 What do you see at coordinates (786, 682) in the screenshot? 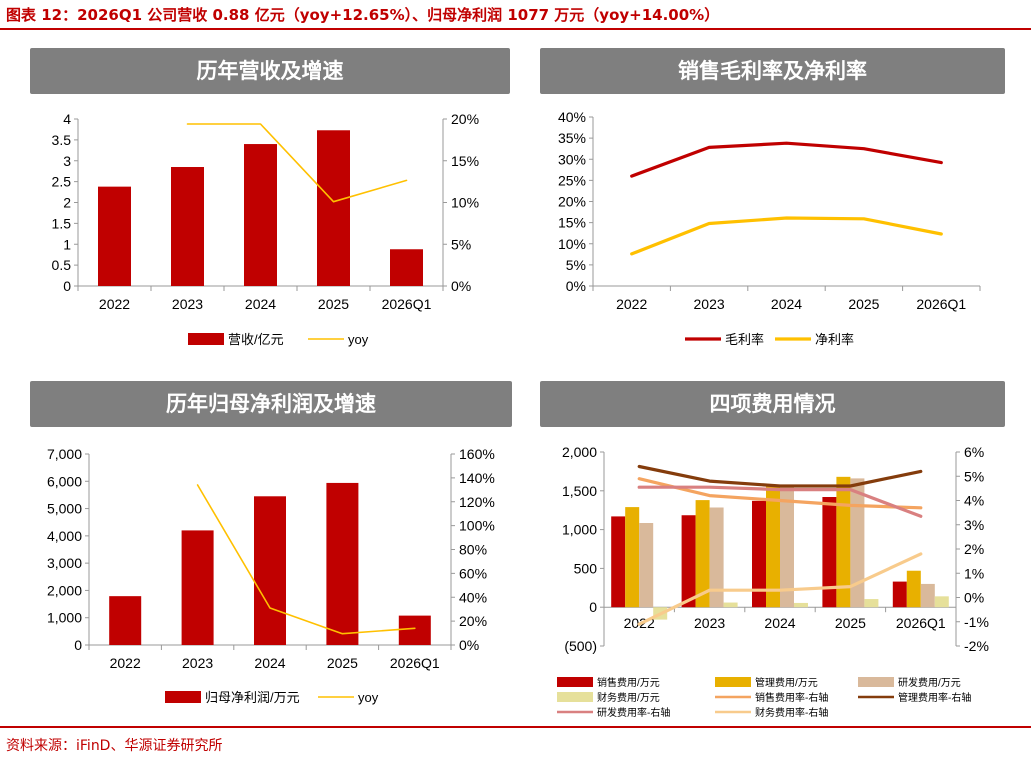
I see `legend-label: 管理费用/万元` at bounding box center [786, 682].